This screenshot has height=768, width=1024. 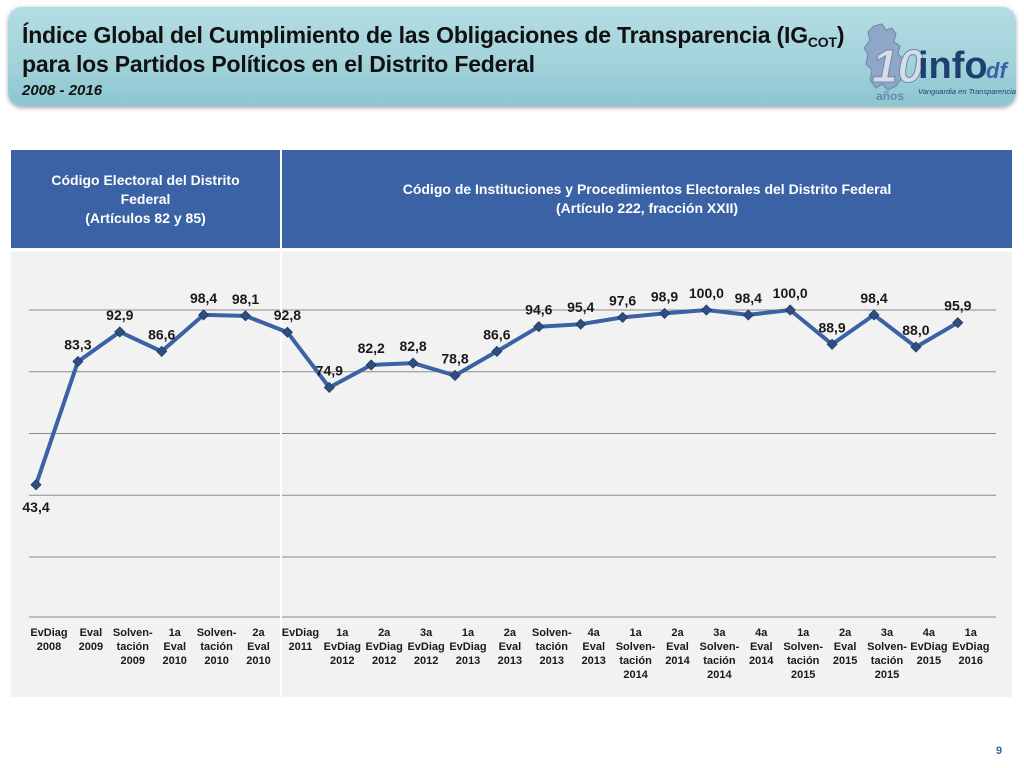 What do you see at coordinates (622, 300) in the screenshot?
I see `data-label: 97,6` at bounding box center [622, 300].